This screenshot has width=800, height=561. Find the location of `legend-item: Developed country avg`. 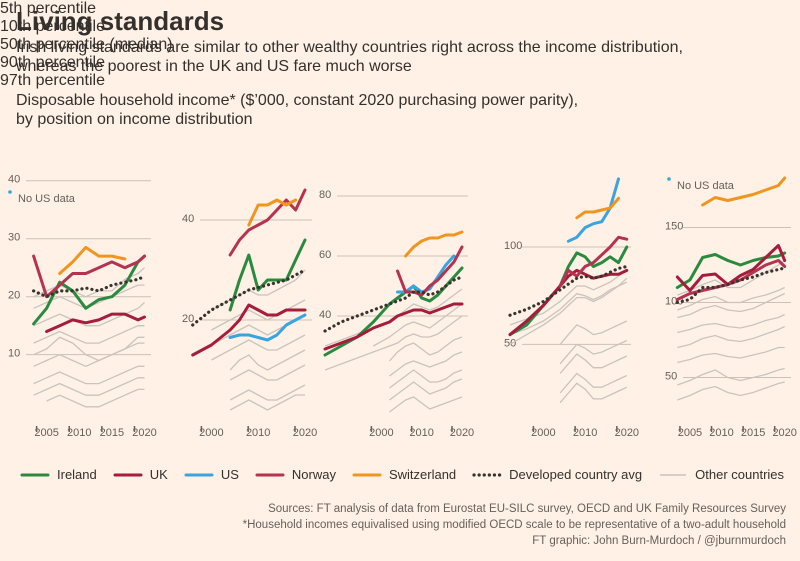

legend-item: Developed country avg is located at coordinates (557, 474).